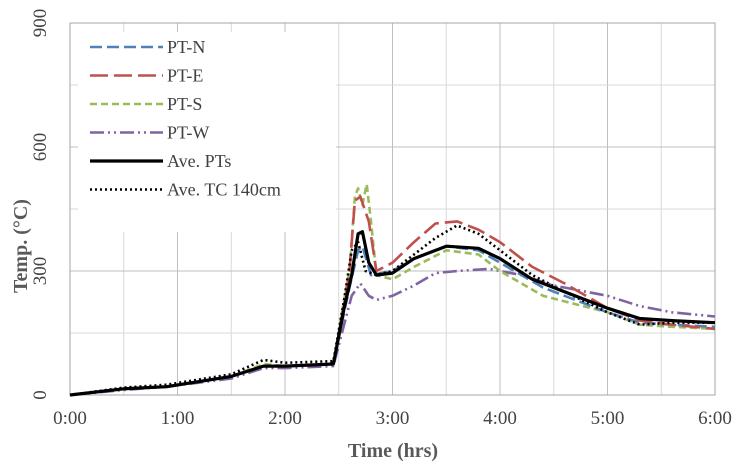 This screenshot has height=463, width=737. What do you see at coordinates (70, 418) in the screenshot?
I see `x-tick-label: 0:00` at bounding box center [70, 418].